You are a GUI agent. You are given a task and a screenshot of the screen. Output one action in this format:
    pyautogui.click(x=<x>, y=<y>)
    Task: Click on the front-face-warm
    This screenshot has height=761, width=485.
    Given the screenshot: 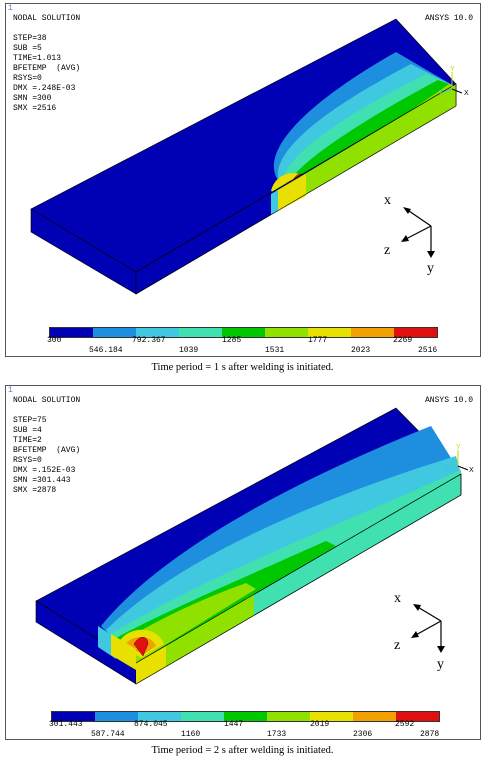 What is the action you would take?
    pyautogui.click(x=123, y=652)
    